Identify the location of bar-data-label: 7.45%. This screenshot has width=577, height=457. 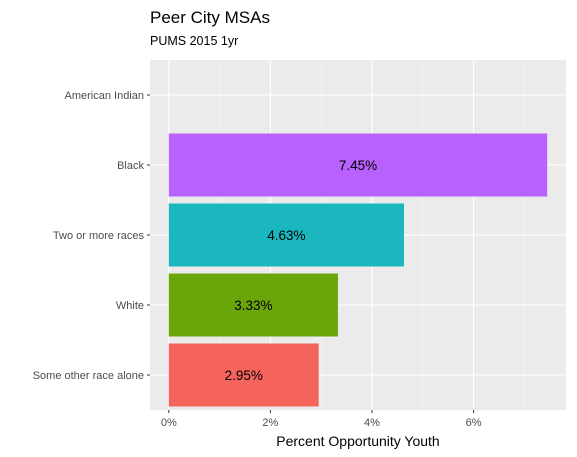
(358, 165).